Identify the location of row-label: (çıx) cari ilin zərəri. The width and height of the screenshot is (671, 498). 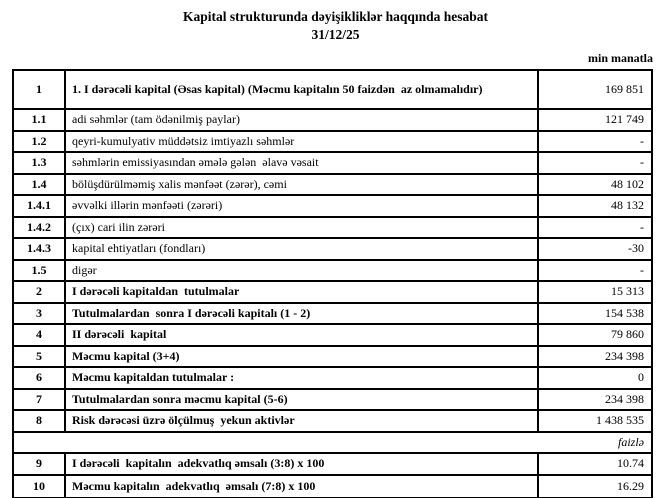
(302, 227).